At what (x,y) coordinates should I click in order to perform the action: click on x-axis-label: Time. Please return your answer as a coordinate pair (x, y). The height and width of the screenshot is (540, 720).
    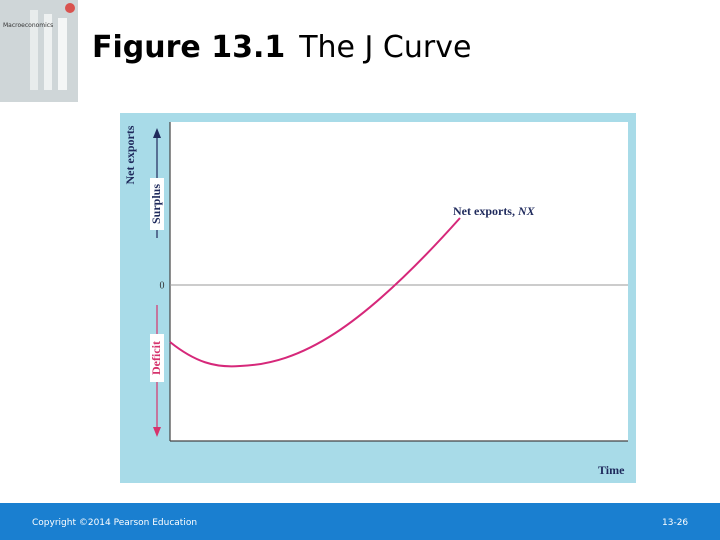
    Looking at the image, I should click on (611, 470).